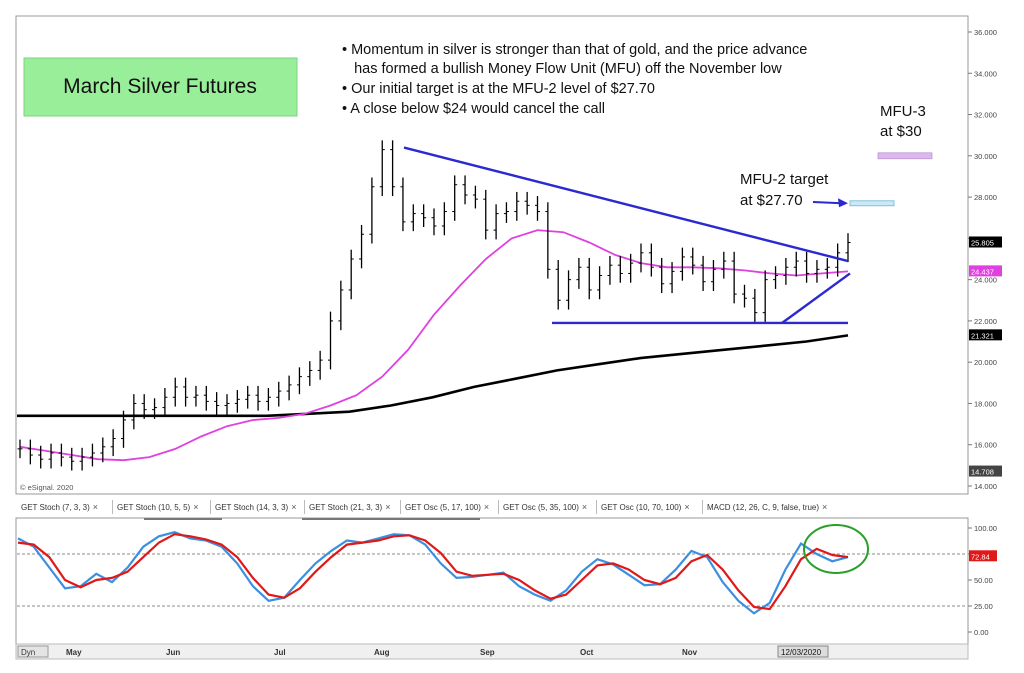  I want to click on month-label: Oct, so click(587, 652).